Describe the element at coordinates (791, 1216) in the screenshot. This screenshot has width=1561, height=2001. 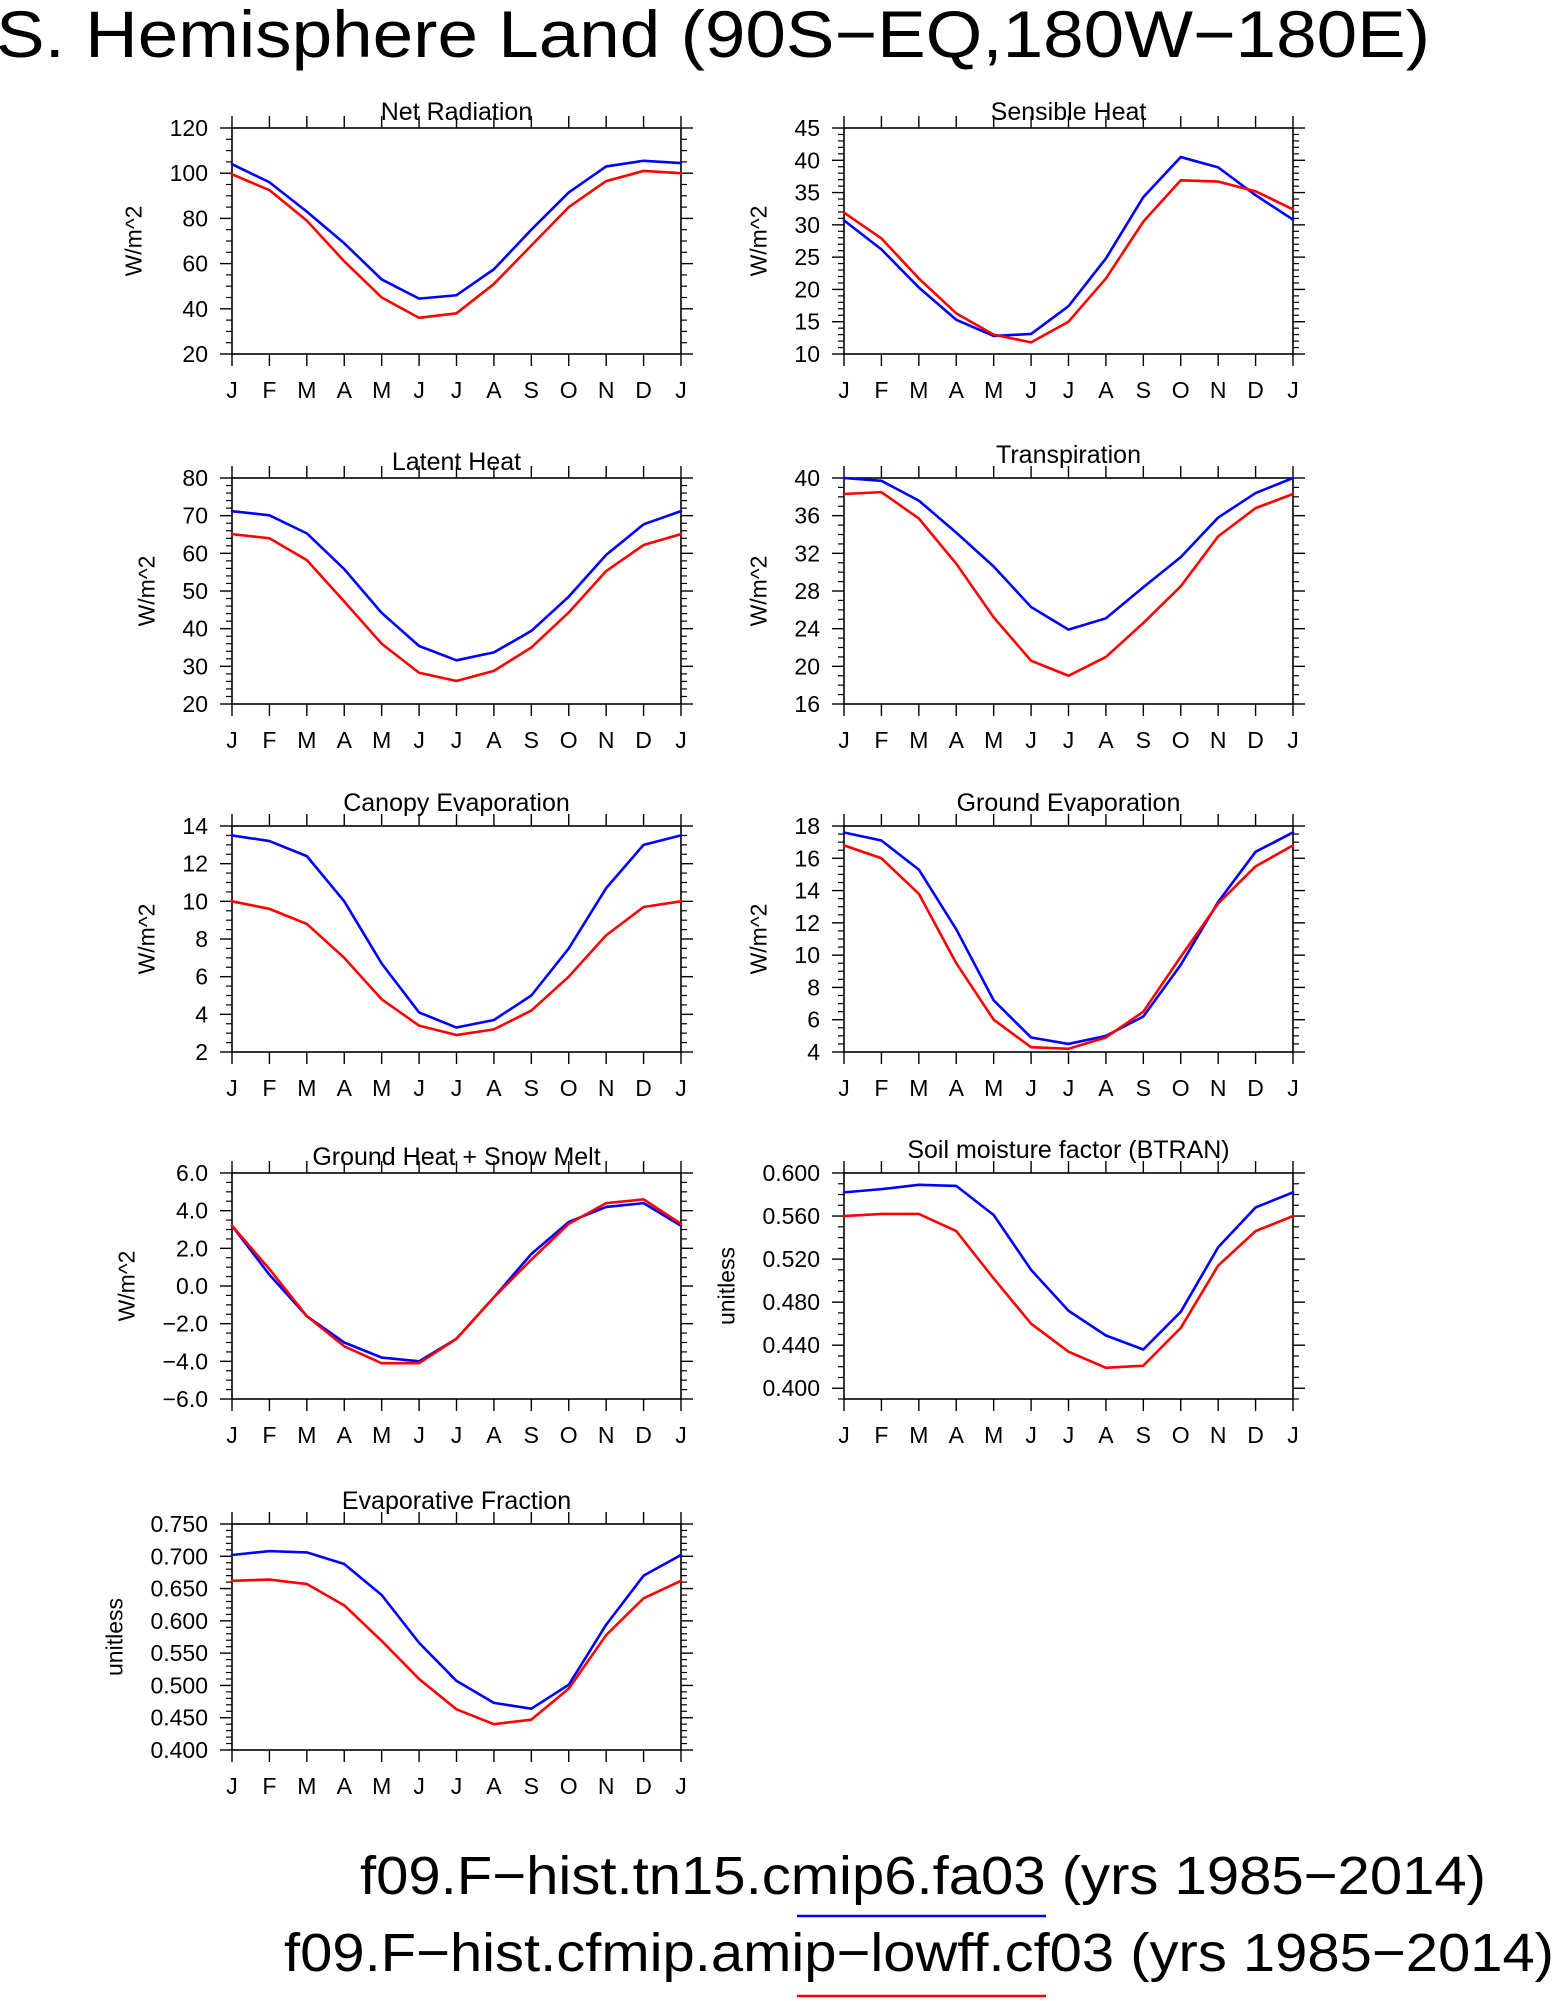
I see `y-tick-label: 0.560` at that location.